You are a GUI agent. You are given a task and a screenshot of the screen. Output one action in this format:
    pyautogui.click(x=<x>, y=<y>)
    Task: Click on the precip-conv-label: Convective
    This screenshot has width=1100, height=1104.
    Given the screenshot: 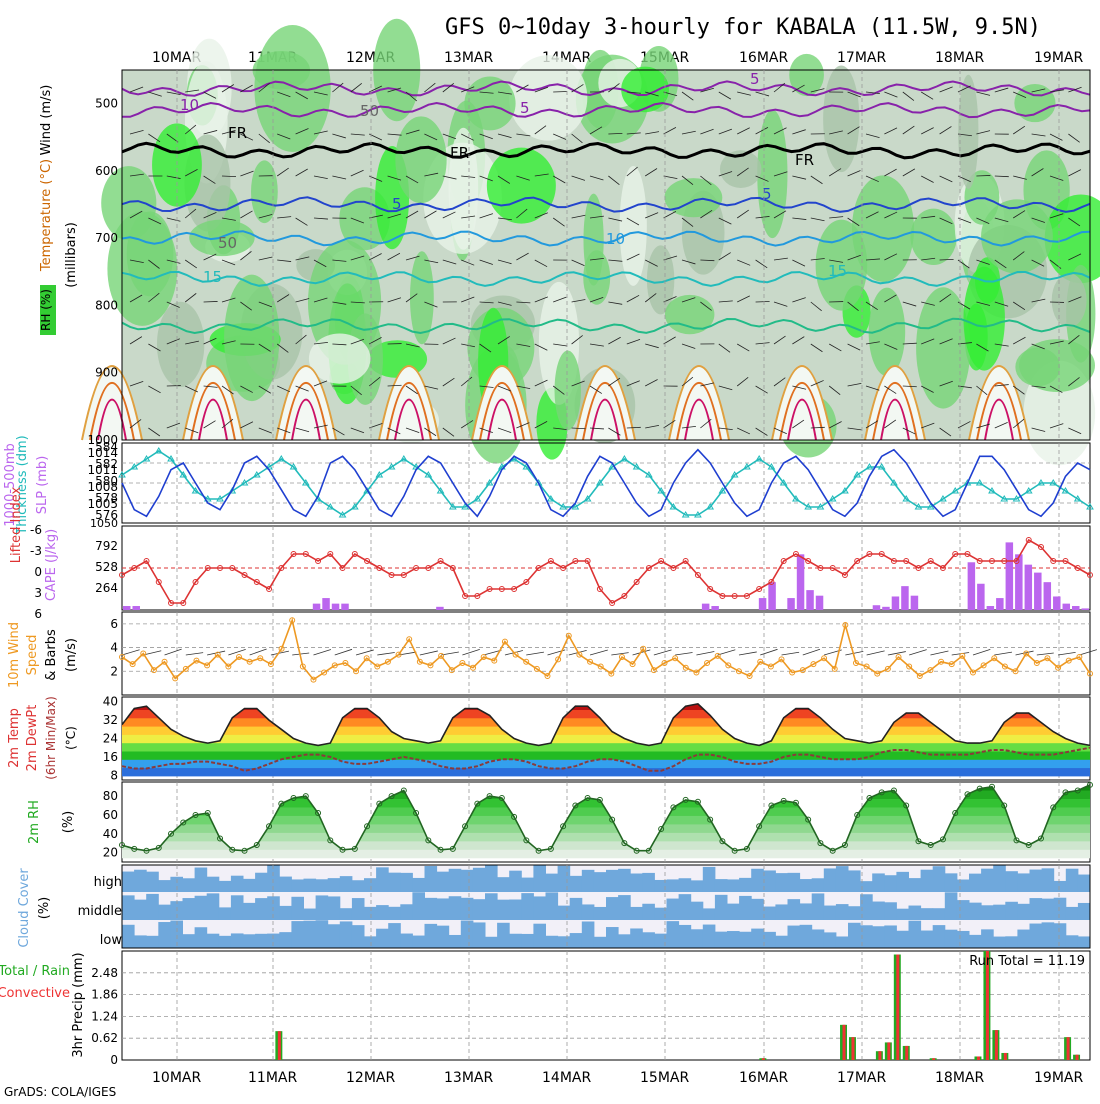 What is the action you would take?
    pyautogui.click(x=35, y=993)
    